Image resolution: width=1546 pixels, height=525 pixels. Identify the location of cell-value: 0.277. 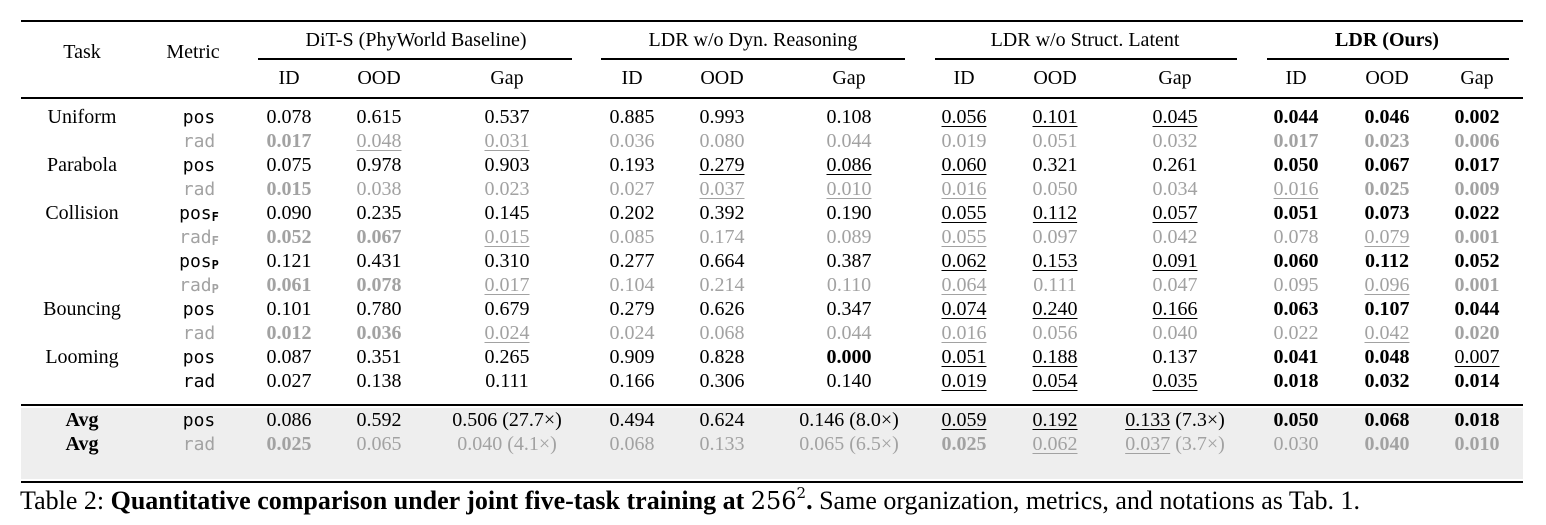
(632, 261).